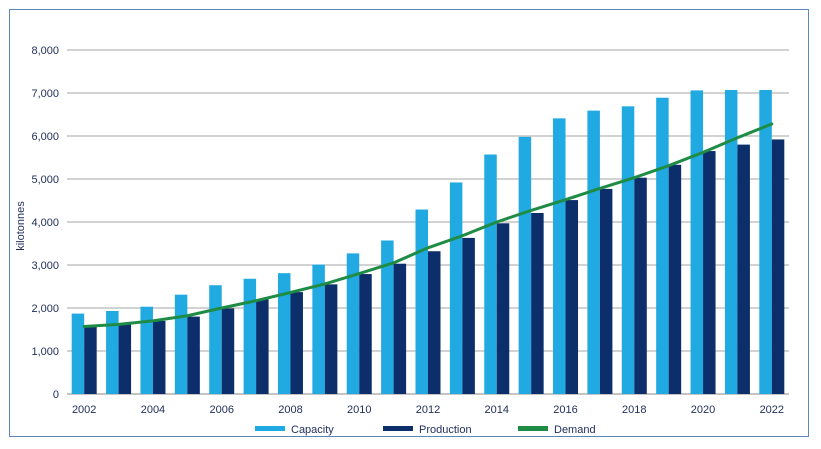 Image resolution: width=821 pixels, height=449 pixels. Describe the element at coordinates (45, 266) in the screenshot. I see `y-tick-label: 3,000` at that location.